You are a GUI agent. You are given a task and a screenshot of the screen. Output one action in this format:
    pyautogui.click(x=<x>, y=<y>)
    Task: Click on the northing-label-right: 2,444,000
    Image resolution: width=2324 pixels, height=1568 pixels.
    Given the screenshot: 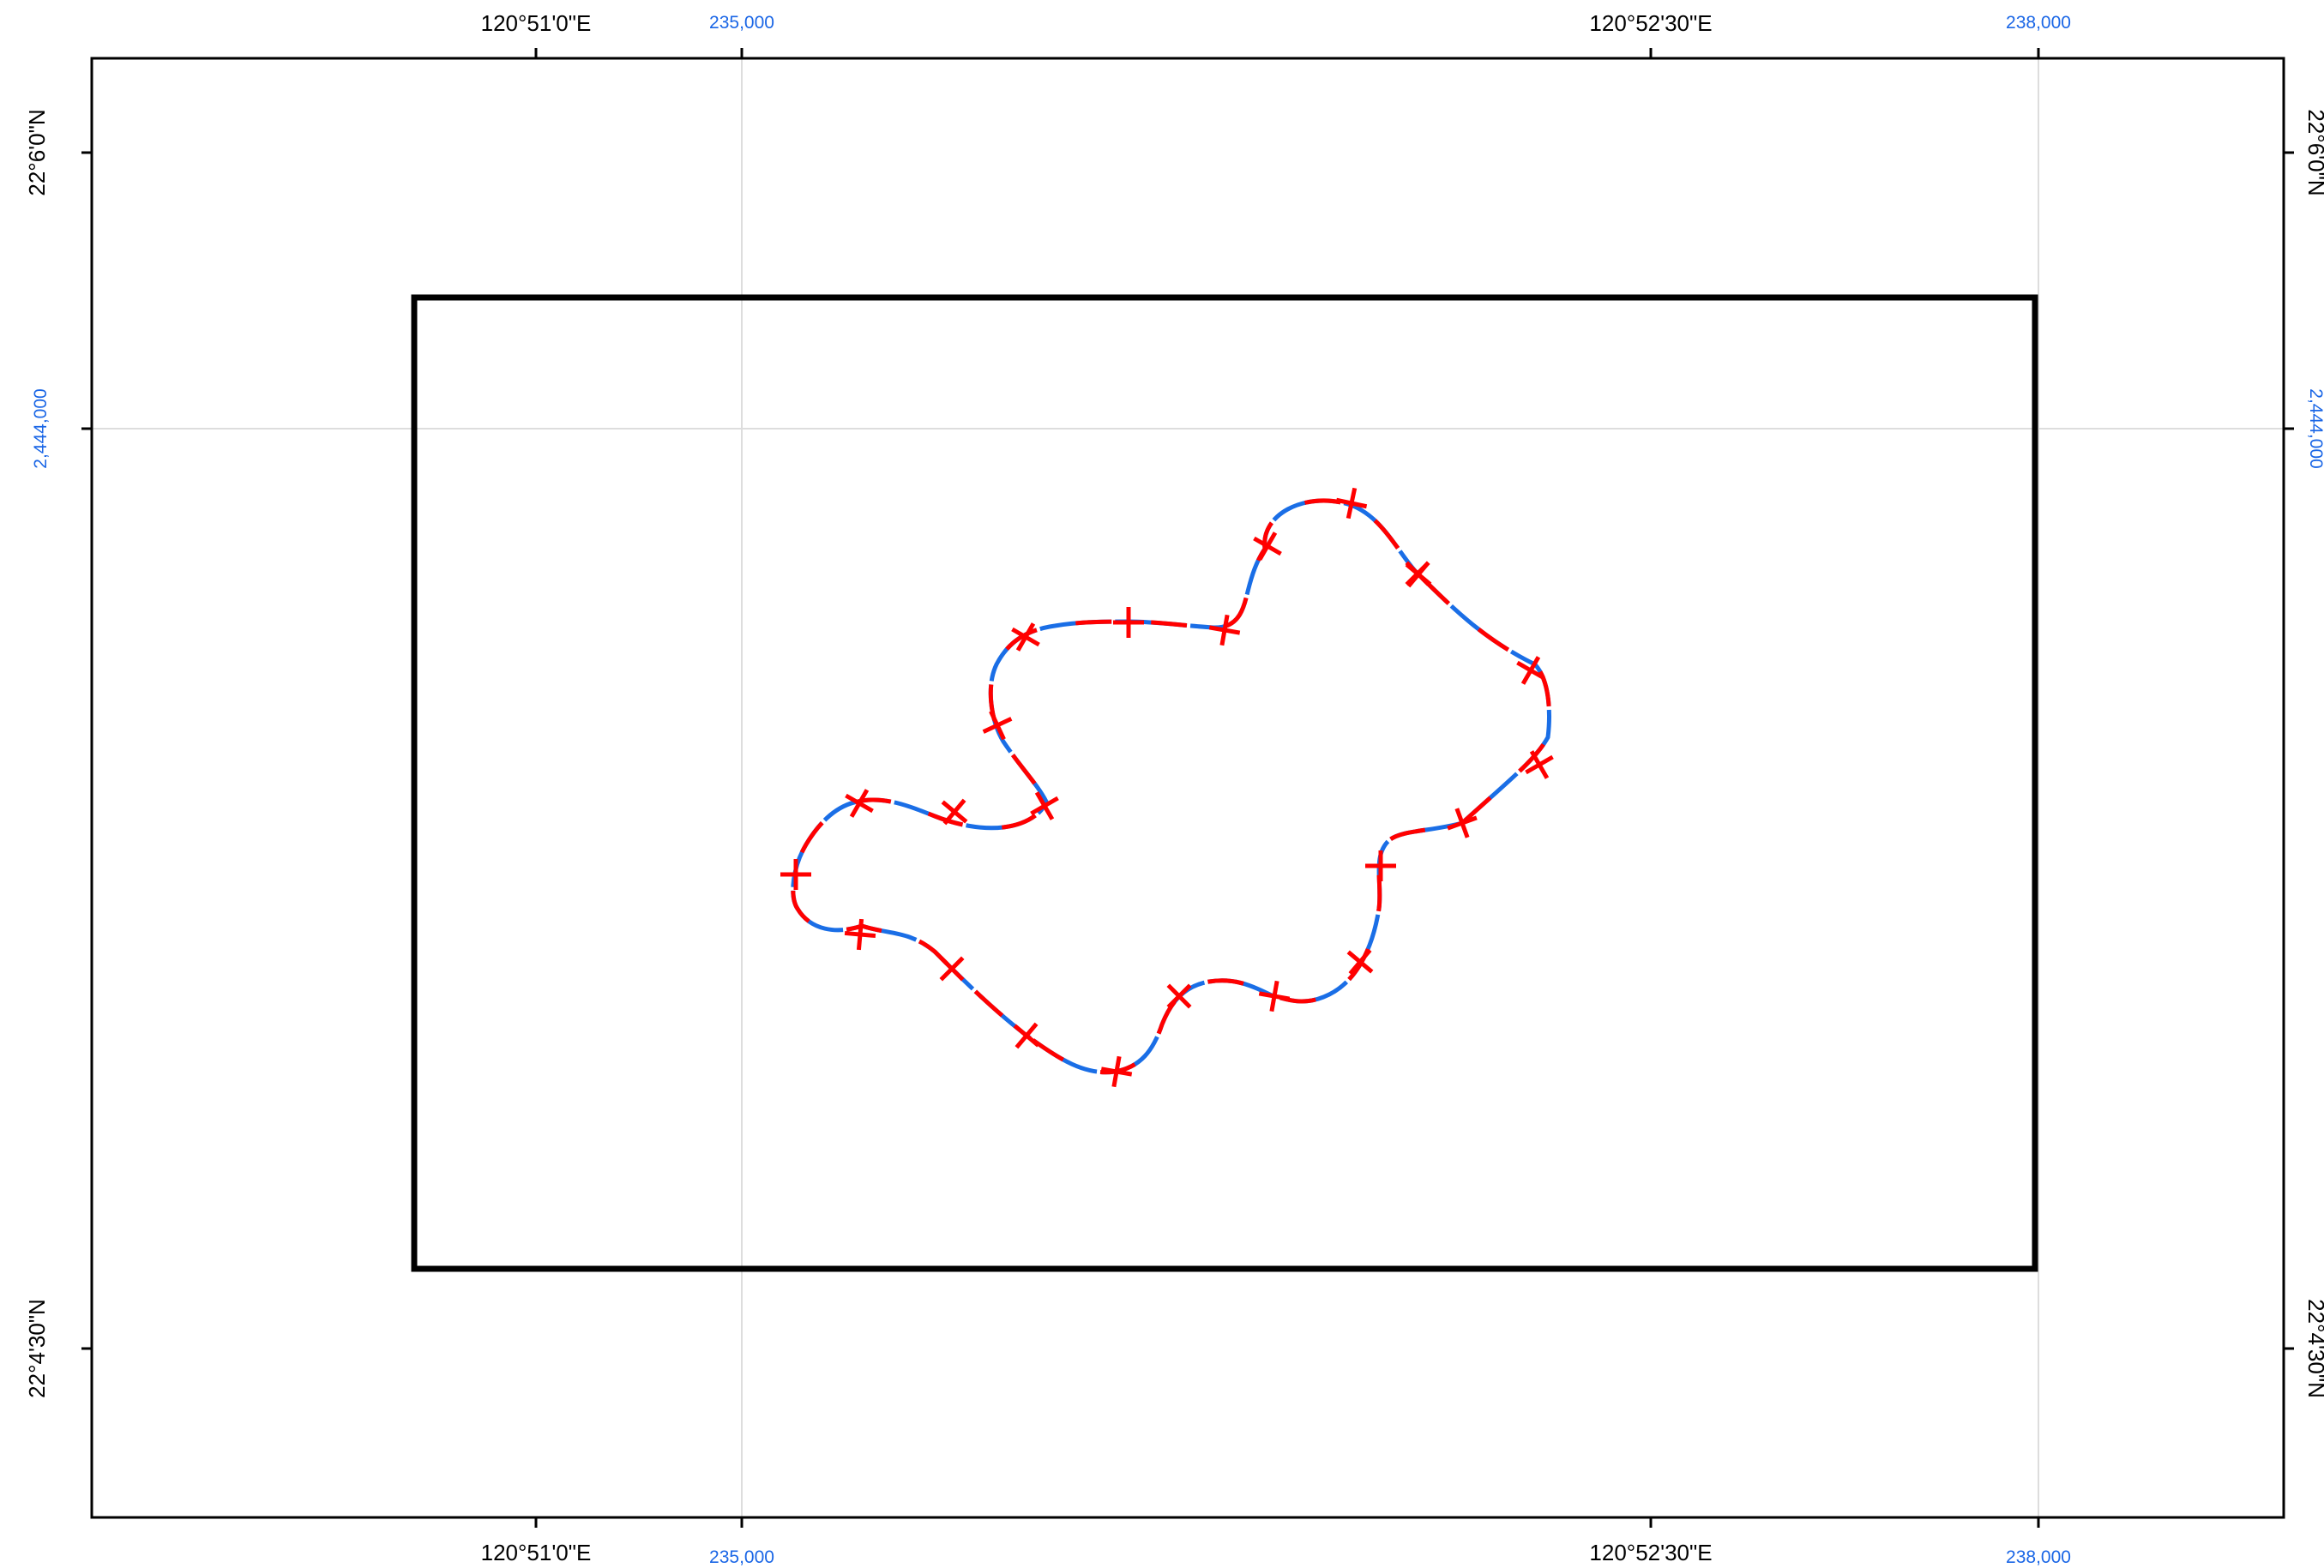 What is the action you would take?
    pyautogui.click(x=2315, y=428)
    